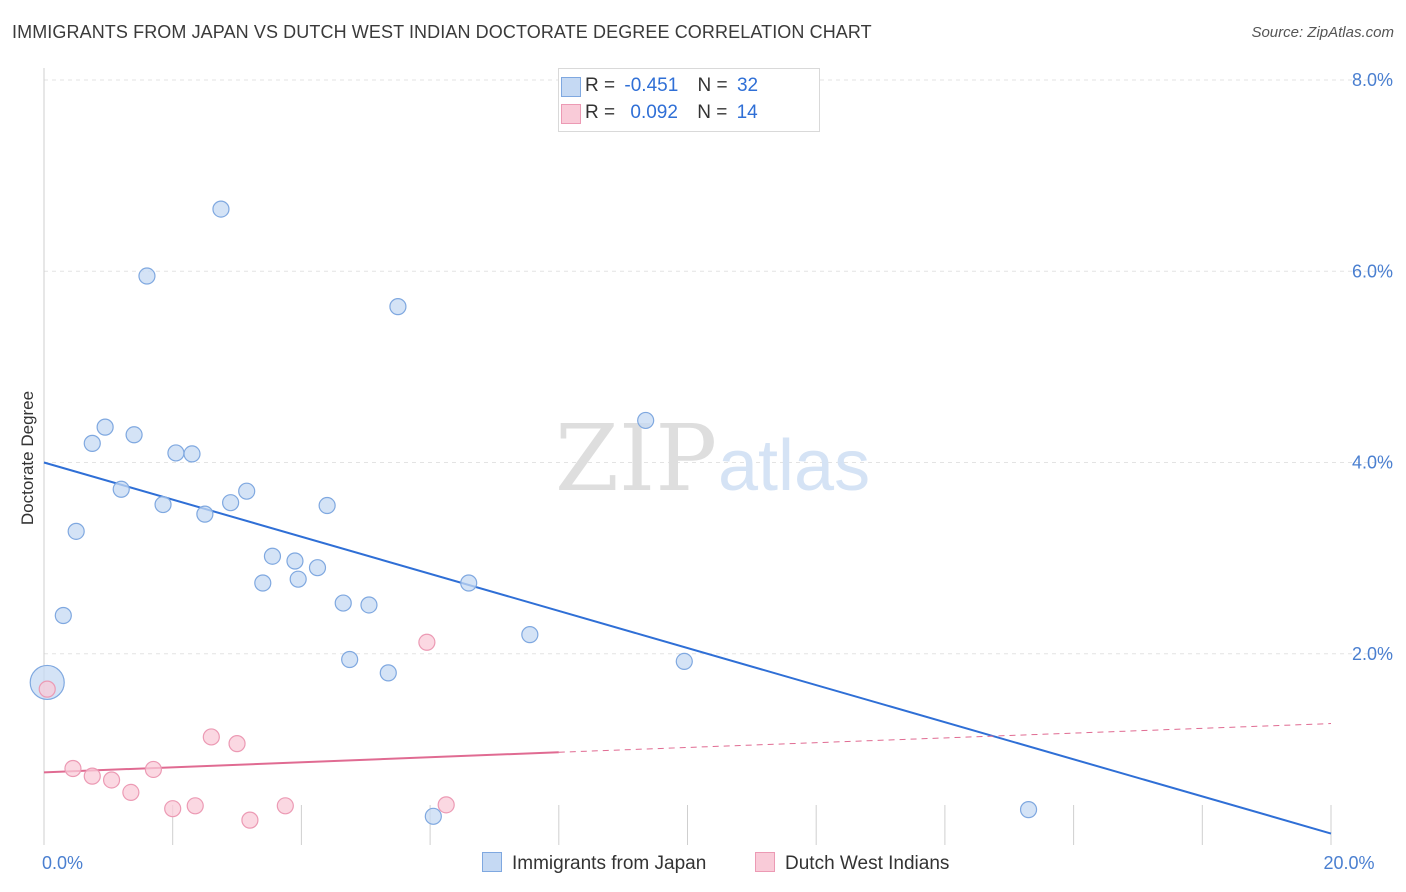 This screenshot has height=892, width=1406. Describe the element at coordinates (1322, 32) in the screenshot. I see `source-label: Source: ZipAtlas.com` at that location.